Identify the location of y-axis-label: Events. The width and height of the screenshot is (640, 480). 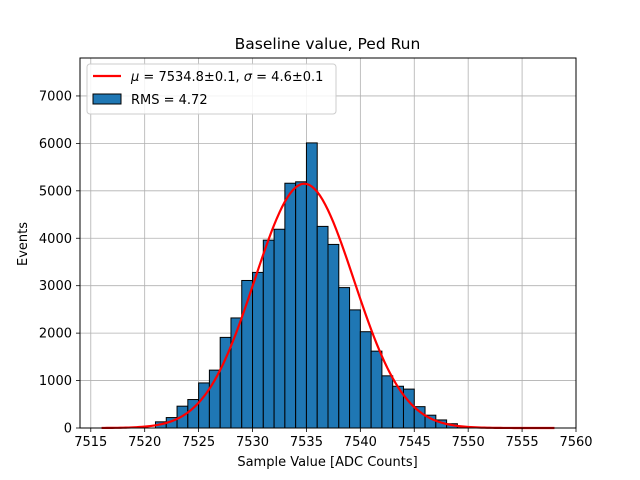
(23, 244).